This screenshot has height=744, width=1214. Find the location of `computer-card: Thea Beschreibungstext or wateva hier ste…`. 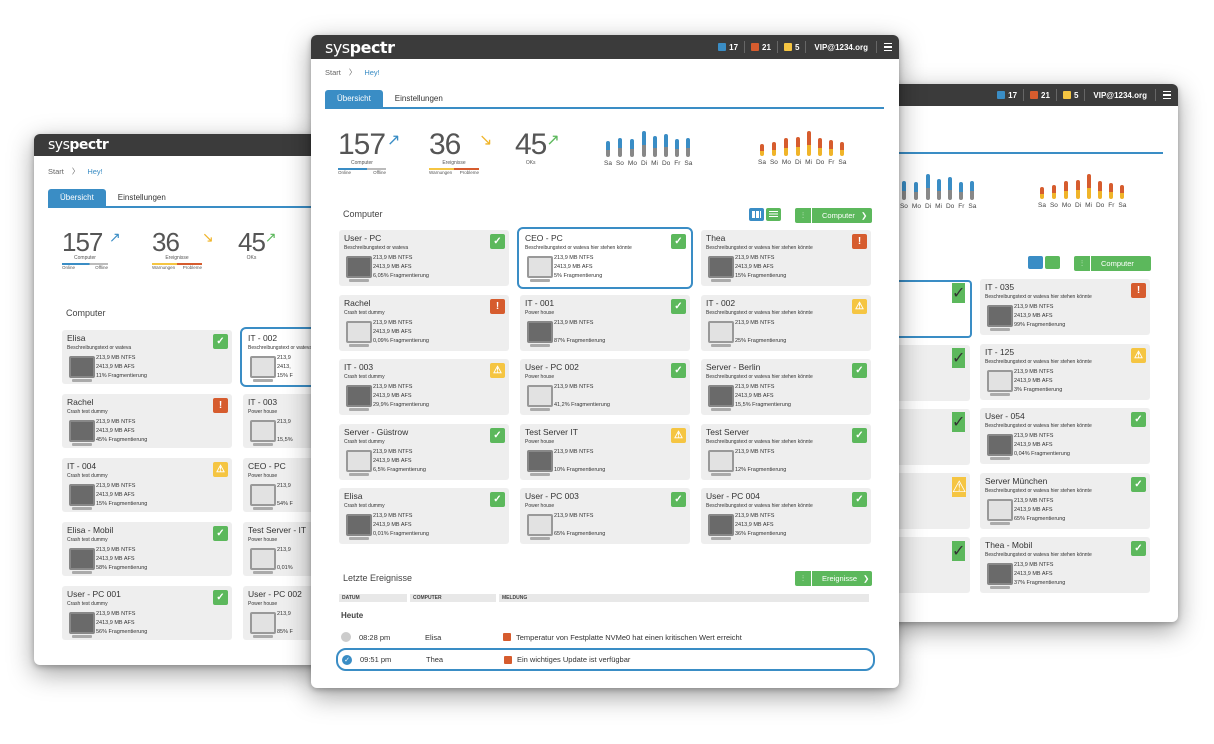

computer-card: Thea Beschreibungstext or wateva hier ste… is located at coordinates (786, 258).